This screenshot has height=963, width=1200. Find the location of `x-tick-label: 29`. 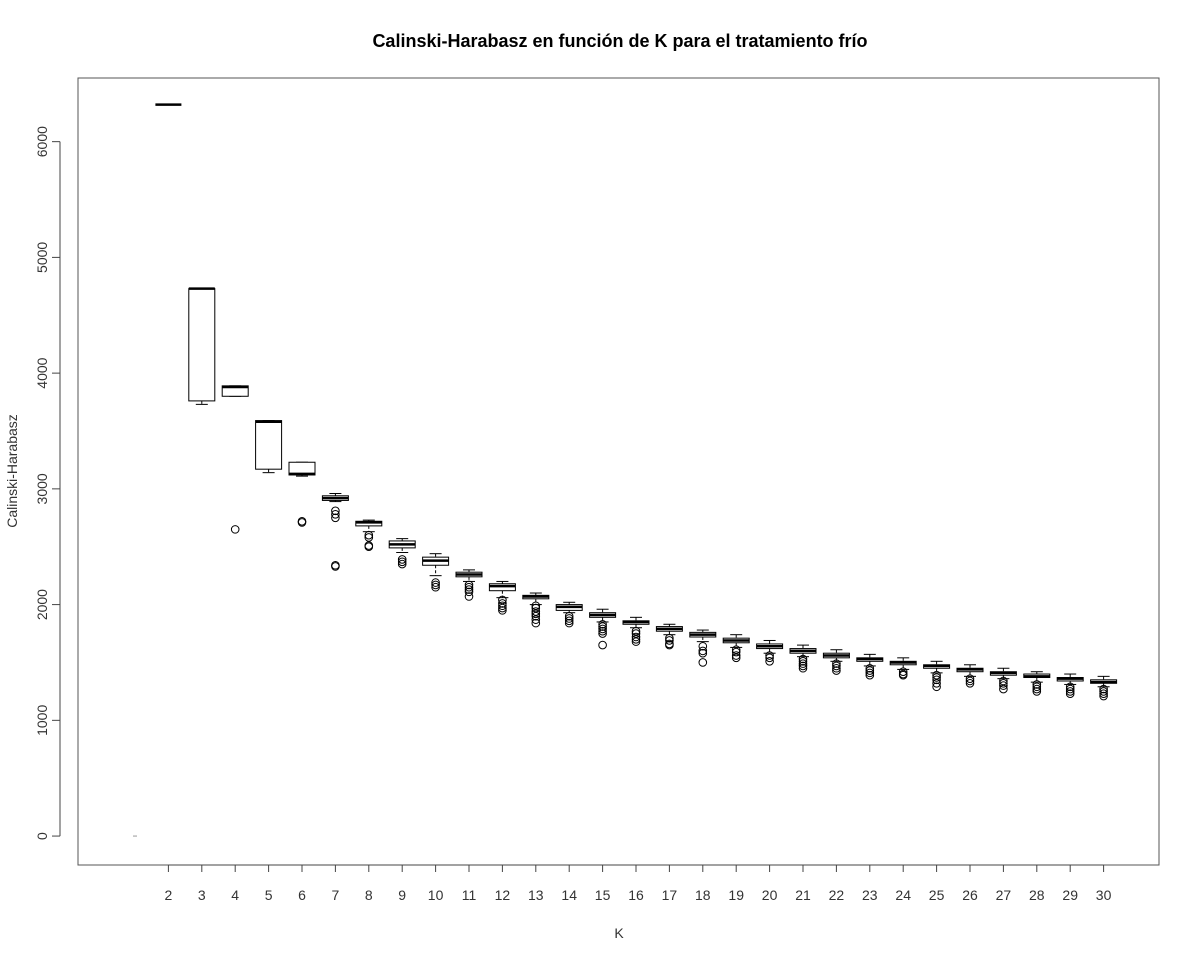

x-tick-label: 29 is located at coordinates (1070, 895).